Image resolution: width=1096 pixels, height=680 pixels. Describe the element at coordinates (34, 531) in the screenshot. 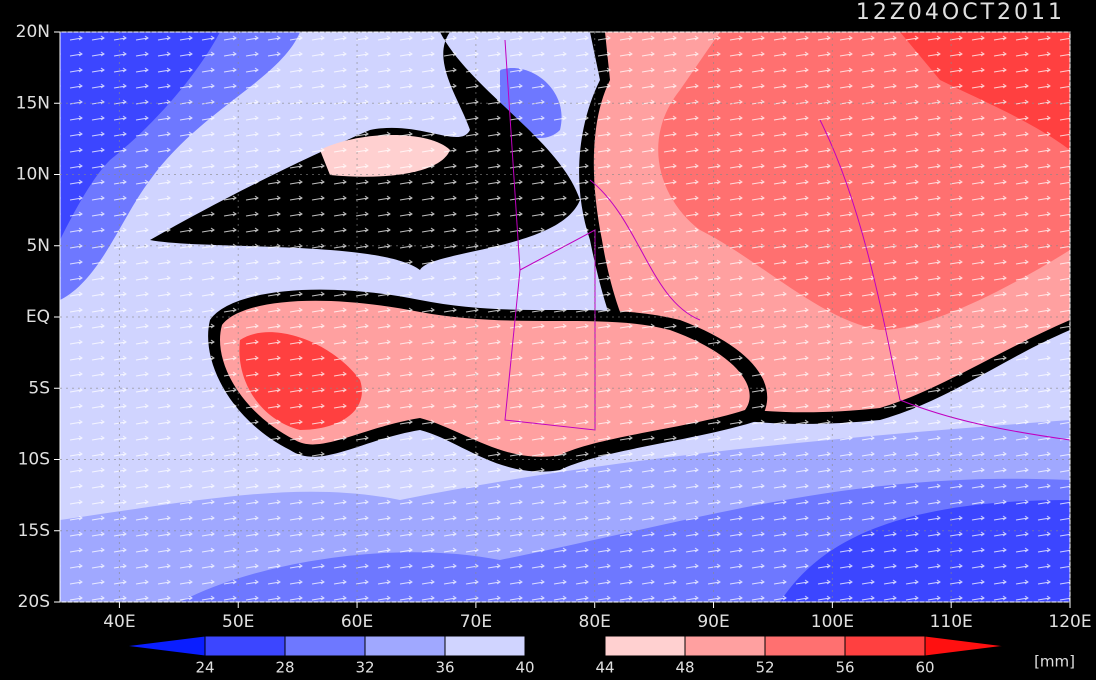

I see `y-tick-label: 15S` at that location.